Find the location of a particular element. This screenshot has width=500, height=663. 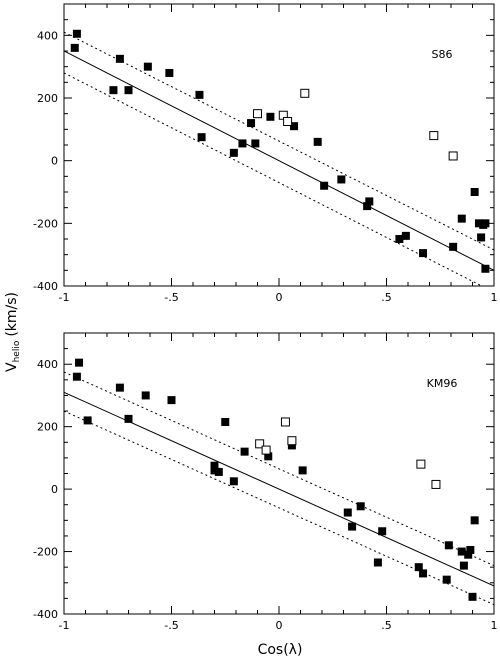

y-axis-title-units: (km/s) is located at coordinates (12, 314).